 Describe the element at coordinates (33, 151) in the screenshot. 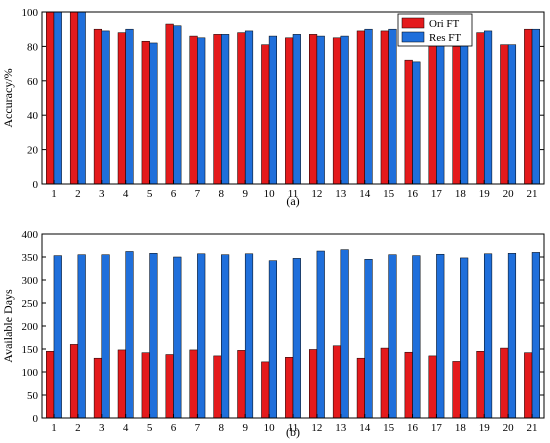

I see `y-tick-label: 20` at that location.